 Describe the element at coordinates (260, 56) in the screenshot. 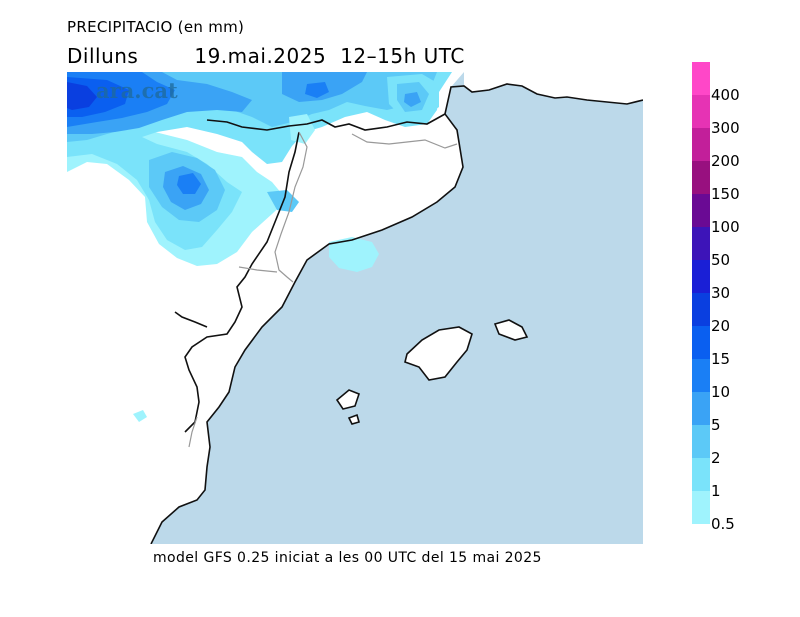

I see `forecast-date: 19.mai.2025` at that location.